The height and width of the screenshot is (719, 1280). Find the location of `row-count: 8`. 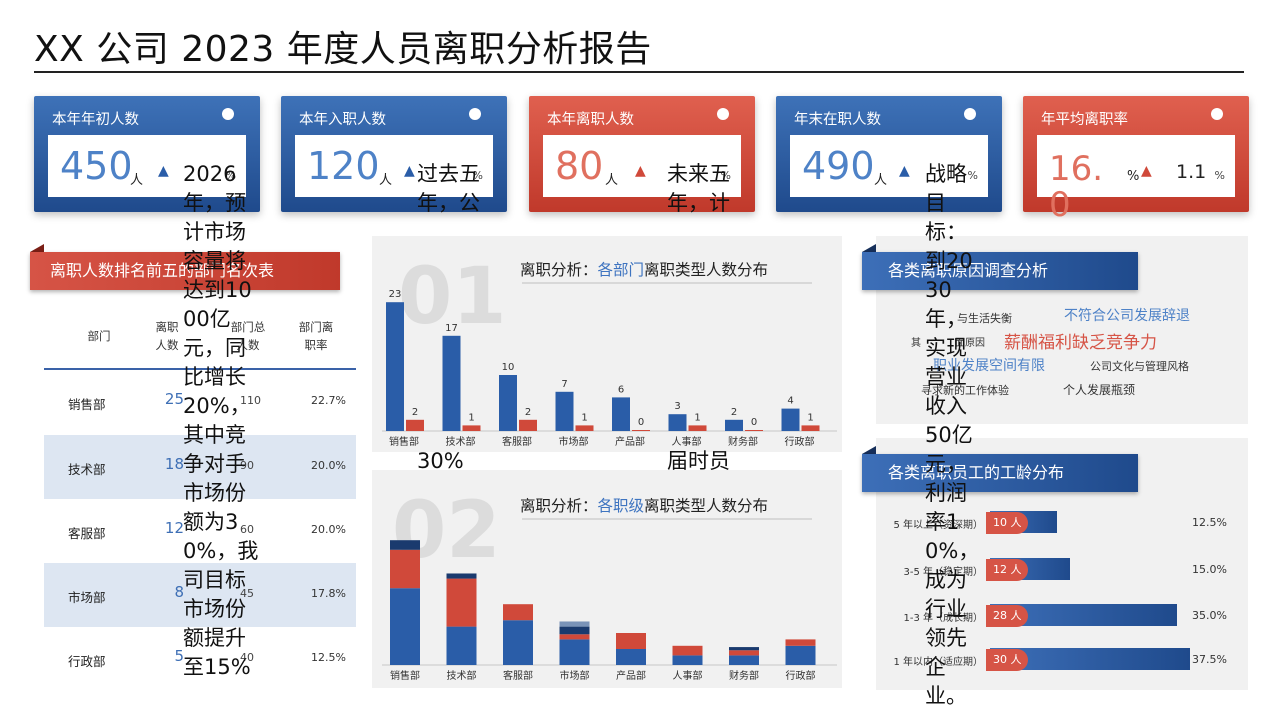

row-count: 8 is located at coordinates (179, 592).